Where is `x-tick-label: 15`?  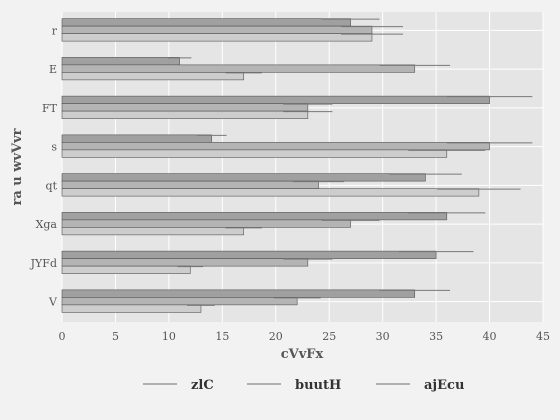 x-tick-label: 15 is located at coordinates (222, 336).